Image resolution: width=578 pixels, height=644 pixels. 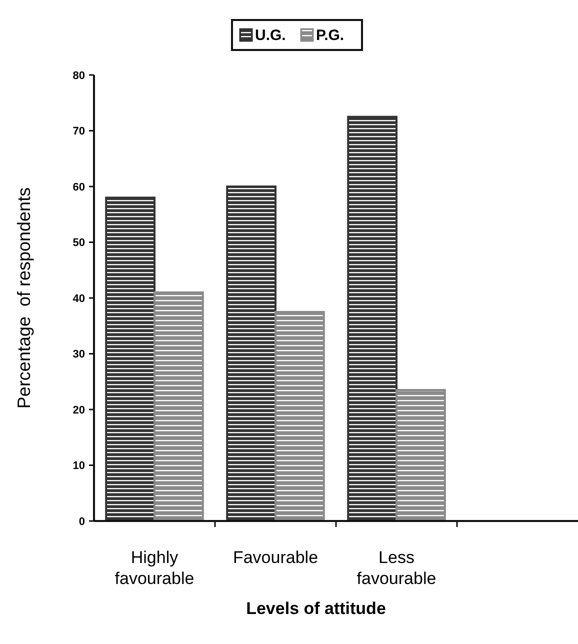 What do you see at coordinates (24, 298) in the screenshot?
I see `y-axis-title: Percentage of respondents` at bounding box center [24, 298].